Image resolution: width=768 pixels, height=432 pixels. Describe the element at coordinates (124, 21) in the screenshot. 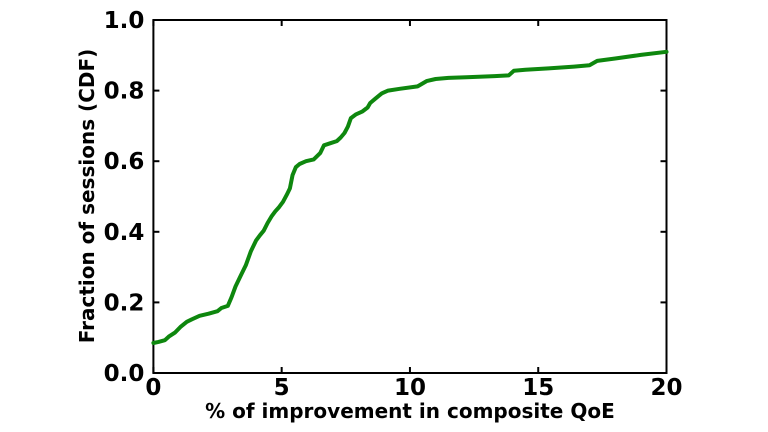

I see `y-tick-label: 1.0` at that location.